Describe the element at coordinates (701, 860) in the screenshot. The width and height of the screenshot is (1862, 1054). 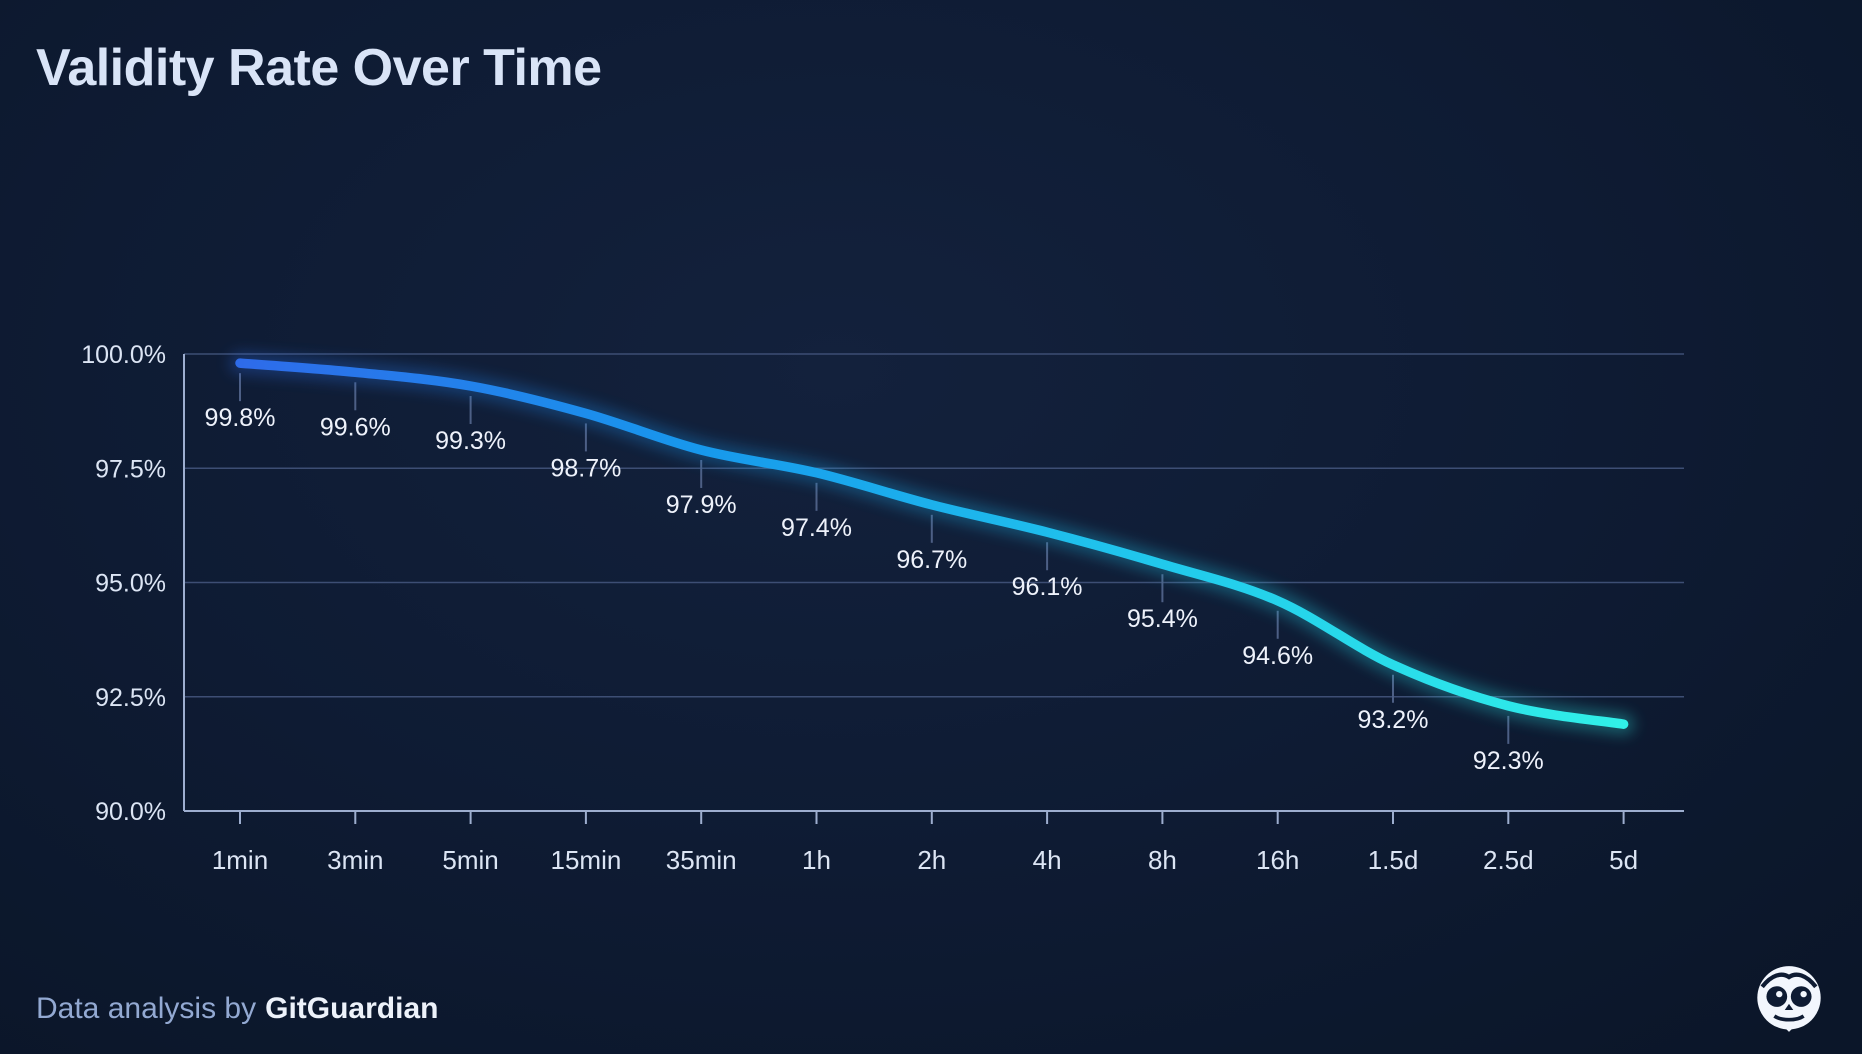
I see `x-tick-label: 35min` at that location.